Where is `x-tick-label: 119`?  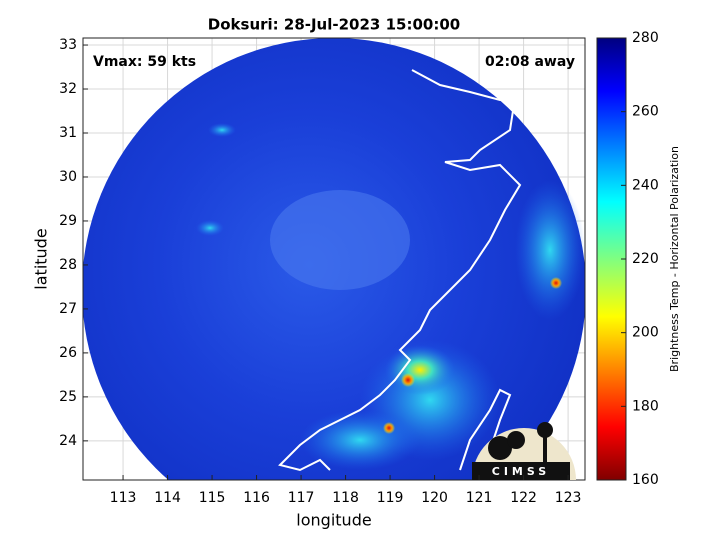 x-tick-label: 119 is located at coordinates (390, 498).